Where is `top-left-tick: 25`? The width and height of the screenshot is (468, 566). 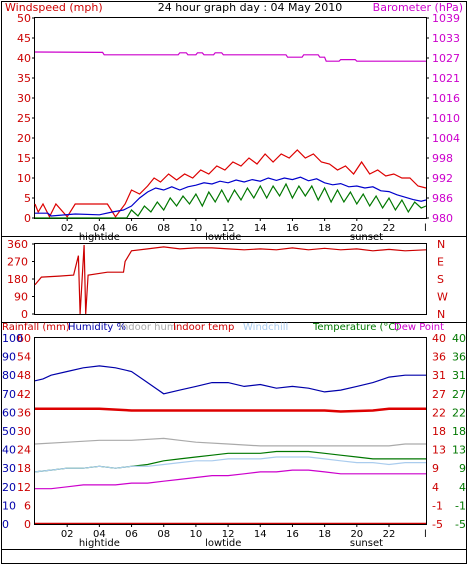
top-left-tick: 25 is located at coordinates (24, 118).